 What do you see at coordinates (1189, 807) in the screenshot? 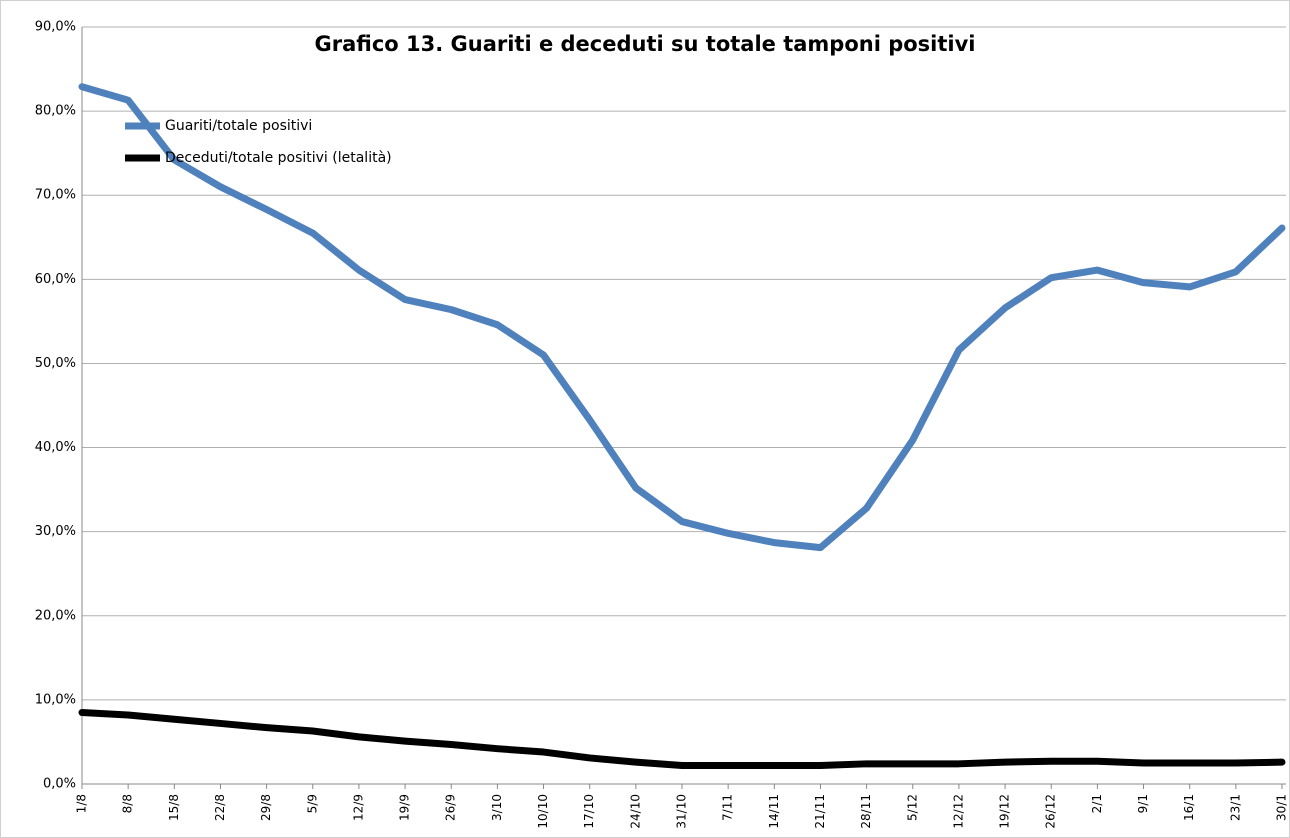
I see `x-tick-label: 16/1` at bounding box center [1189, 807].